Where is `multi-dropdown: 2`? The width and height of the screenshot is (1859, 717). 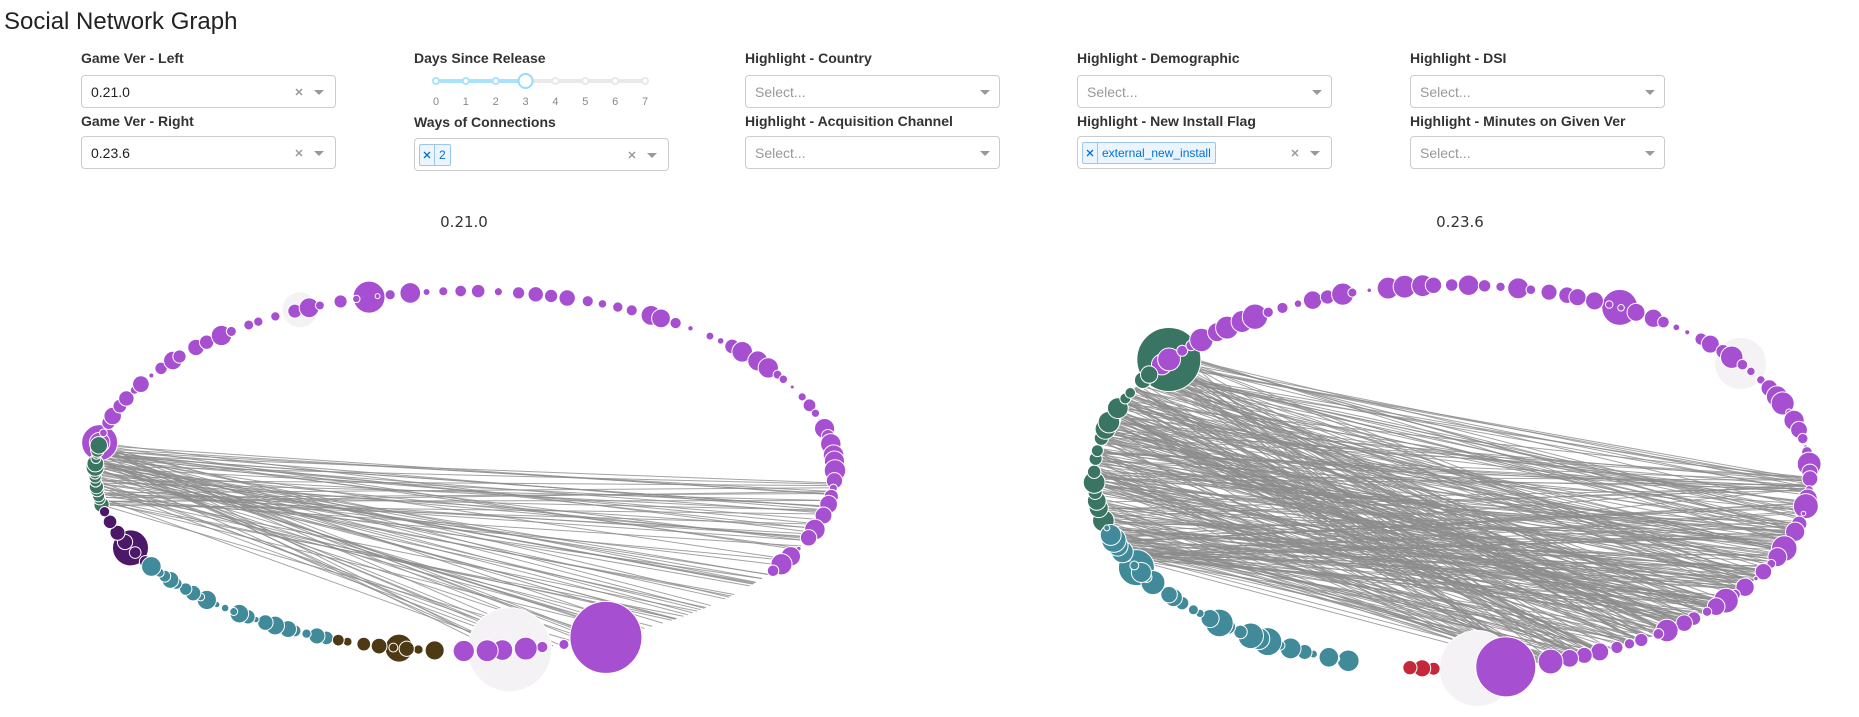 multi-dropdown: 2 is located at coordinates (541, 154).